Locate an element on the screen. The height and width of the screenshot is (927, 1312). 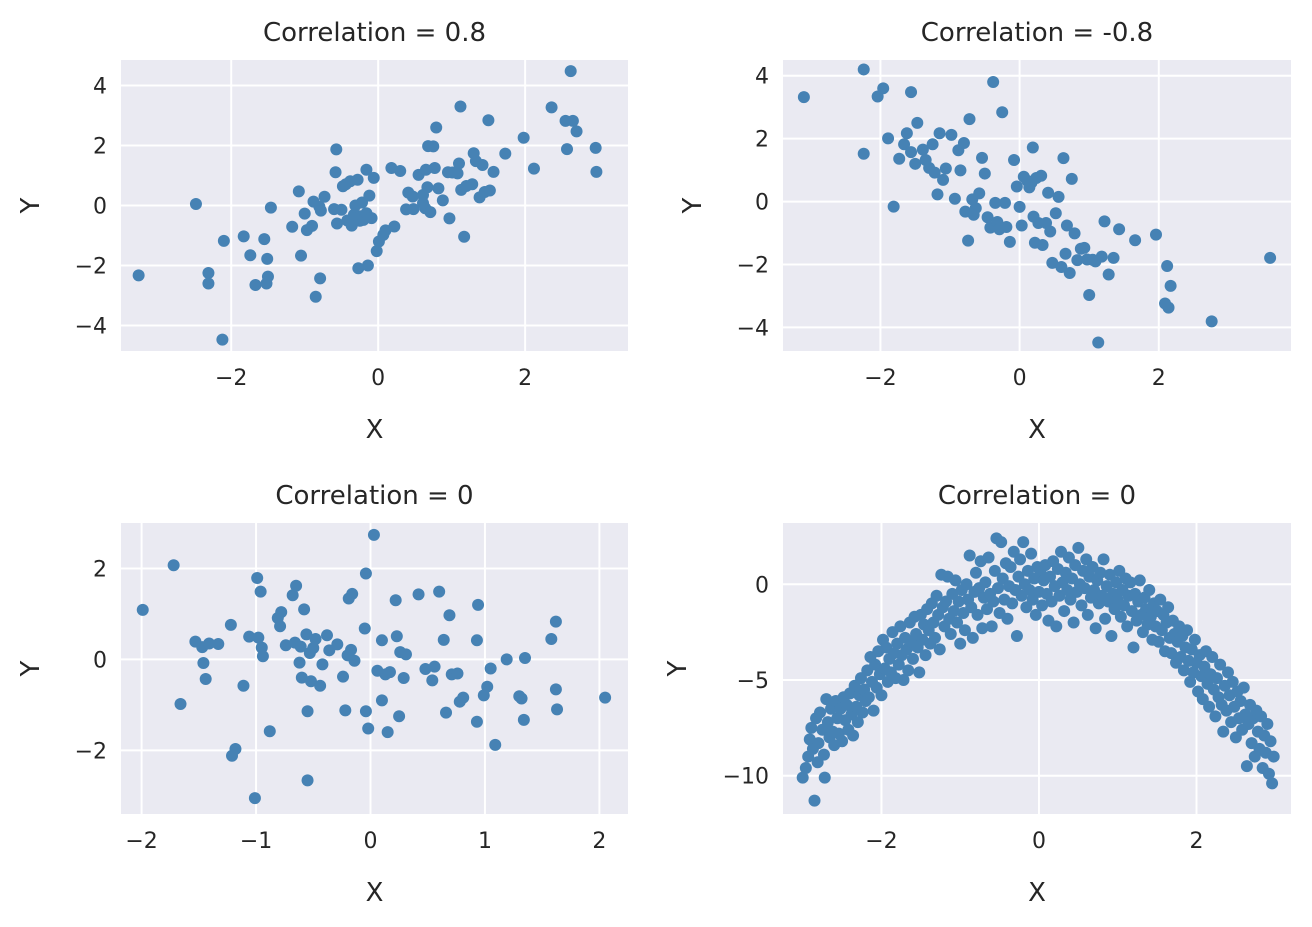
scatter-points is located at coordinates (374, 666).